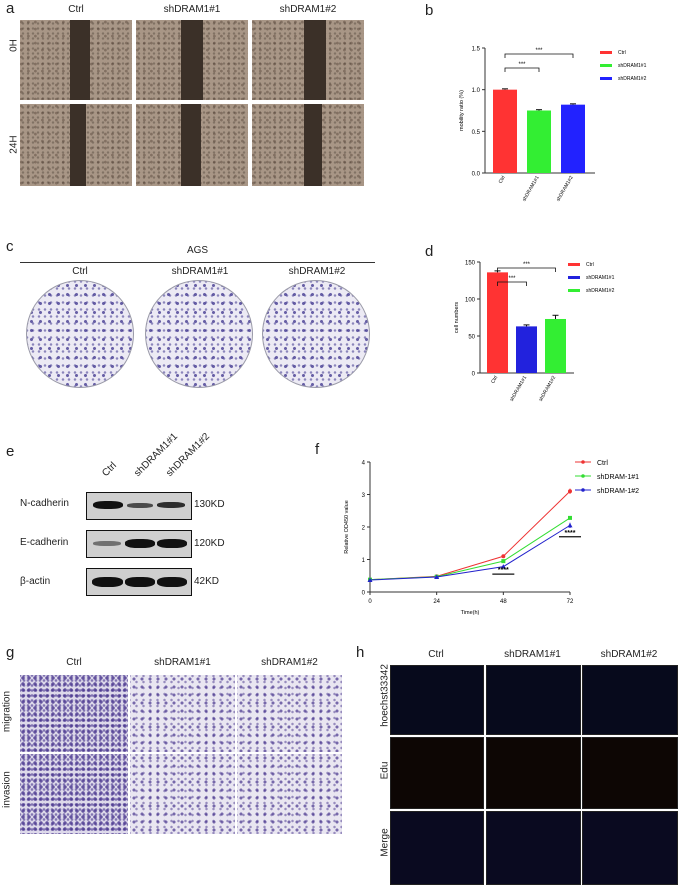 The width and height of the screenshot is (685, 889). Describe the element at coordinates (360, 652) in the screenshot. I see `panel-label-h: h` at that location.